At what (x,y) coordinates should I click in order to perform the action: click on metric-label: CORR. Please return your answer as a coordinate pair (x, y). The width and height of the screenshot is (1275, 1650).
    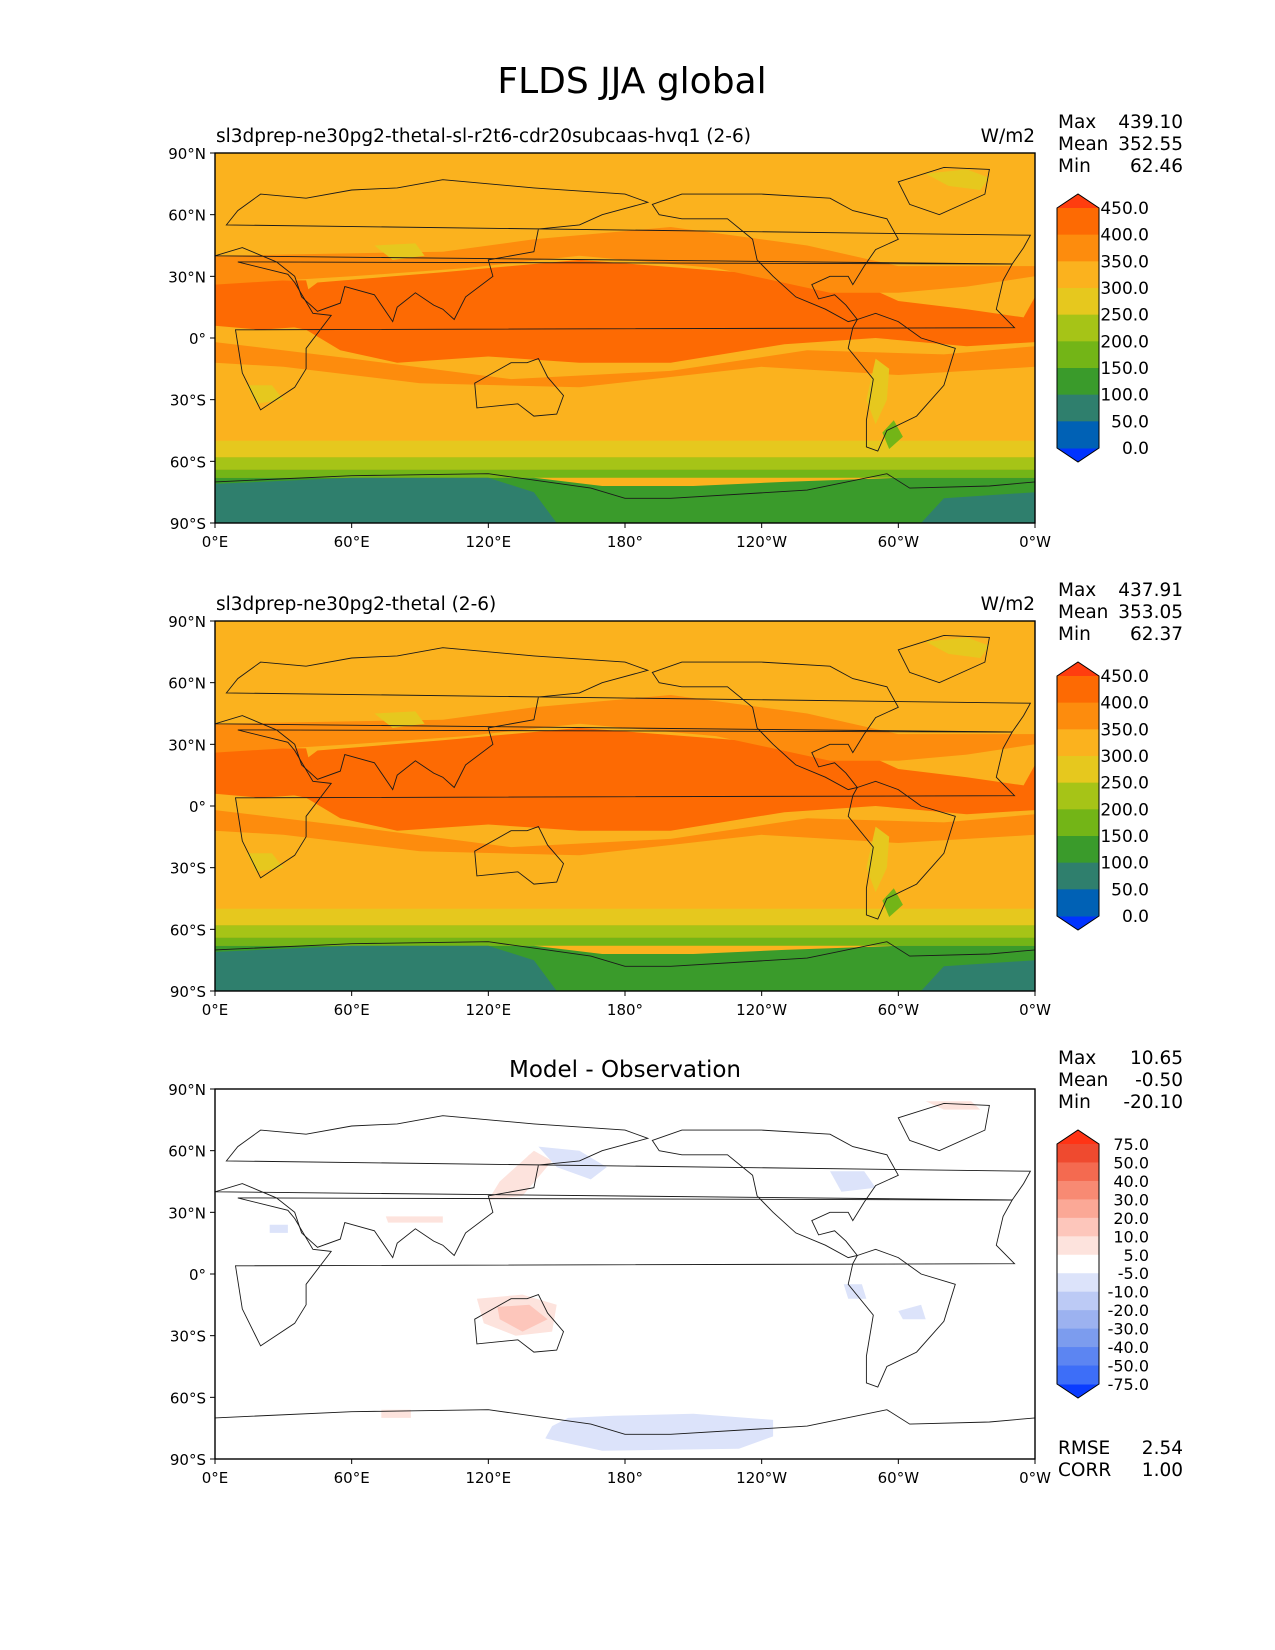
    Looking at the image, I should click on (1084, 1470).